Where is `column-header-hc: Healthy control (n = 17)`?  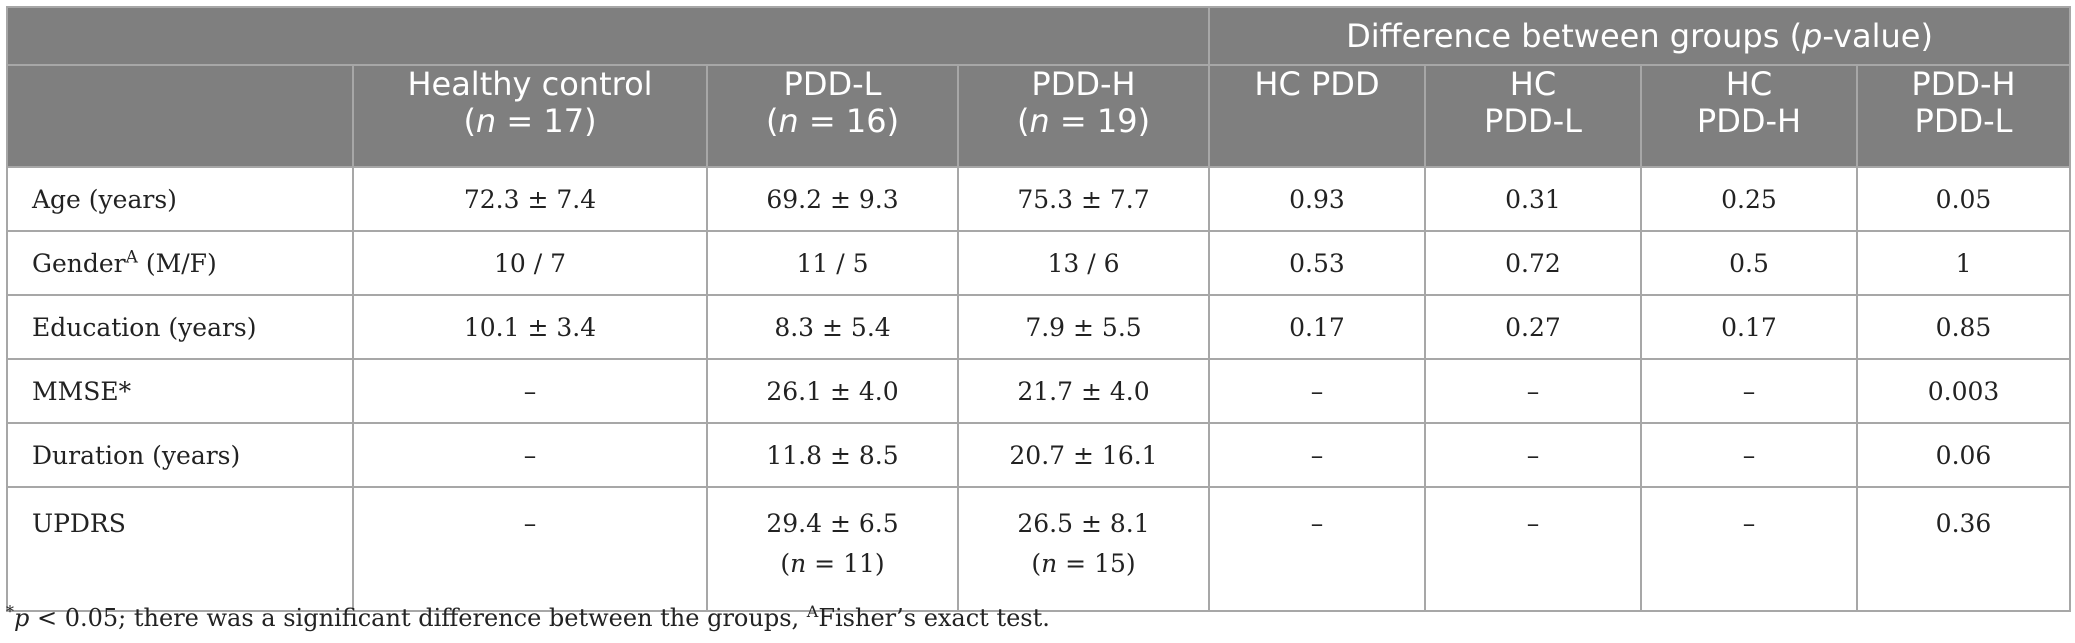
column-header-hc: Healthy control (n = 17) is located at coordinates (530, 116).